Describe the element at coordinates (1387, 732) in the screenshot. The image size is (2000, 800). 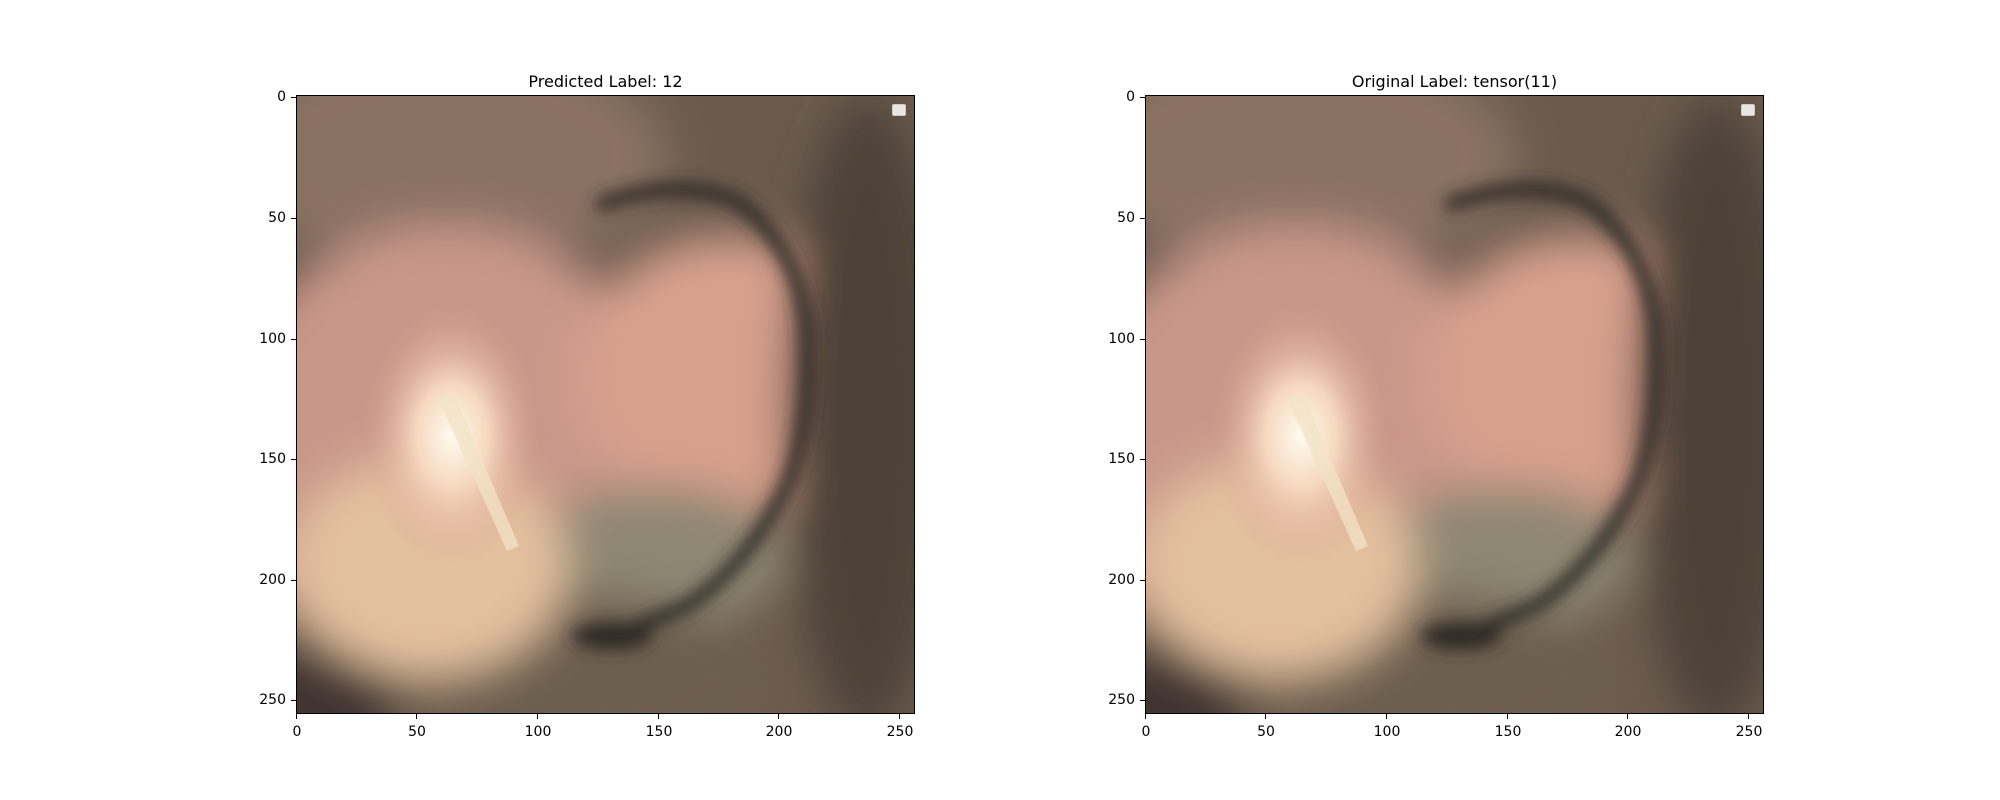
I see `x-tick-label: 100` at that location.